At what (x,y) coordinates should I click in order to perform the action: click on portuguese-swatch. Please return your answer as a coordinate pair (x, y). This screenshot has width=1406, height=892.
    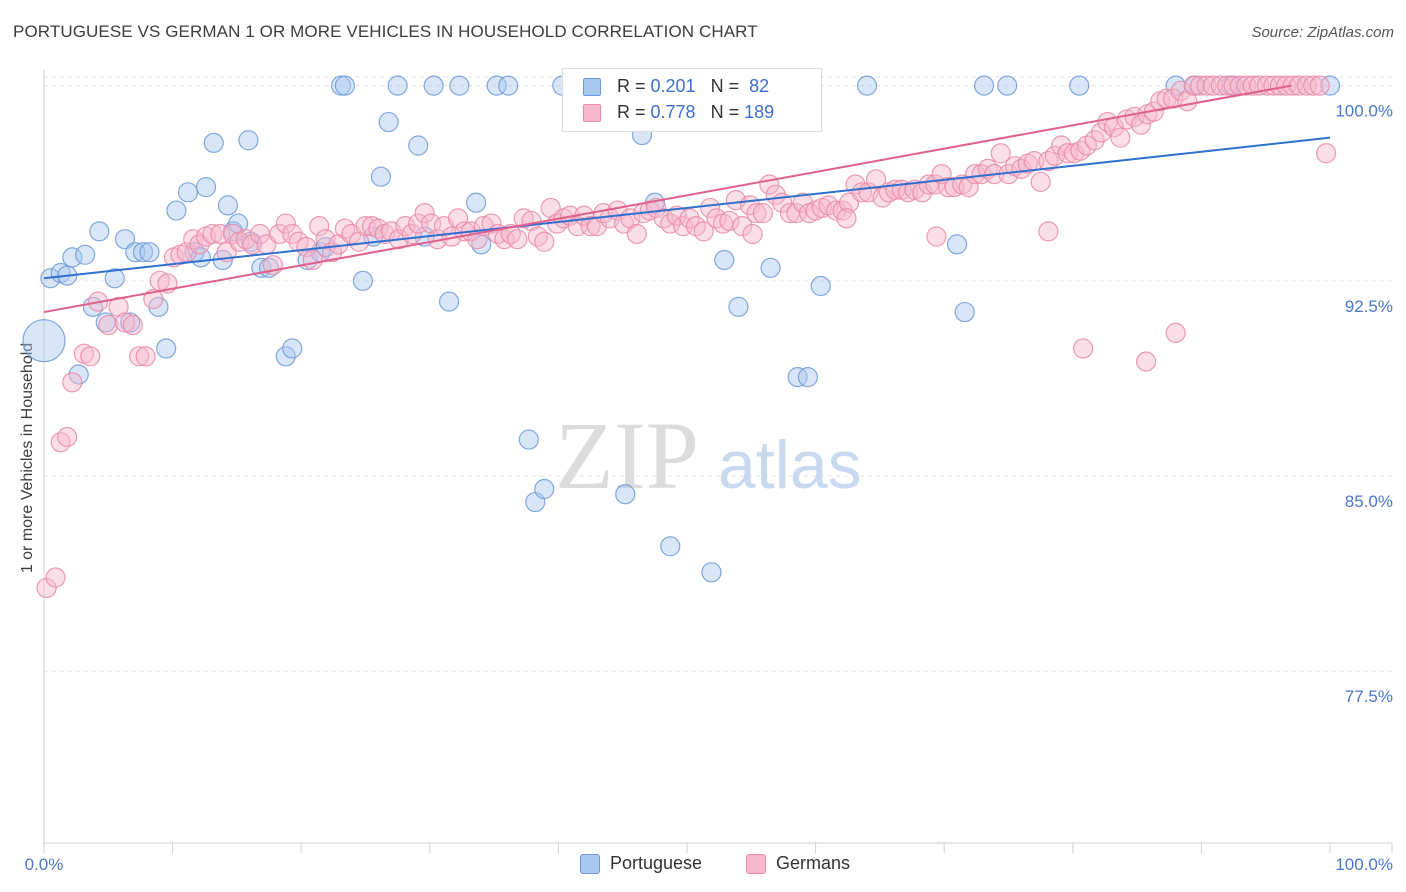
    Looking at the image, I should click on (592, 87).